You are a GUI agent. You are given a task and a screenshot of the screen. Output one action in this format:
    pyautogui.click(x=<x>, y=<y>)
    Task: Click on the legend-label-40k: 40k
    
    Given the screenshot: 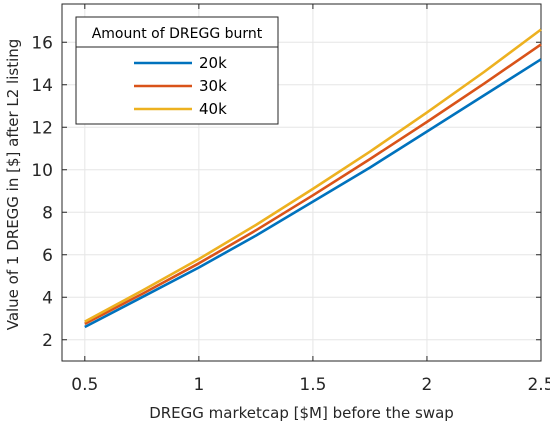 What is the action you would take?
    pyautogui.click(x=213, y=109)
    